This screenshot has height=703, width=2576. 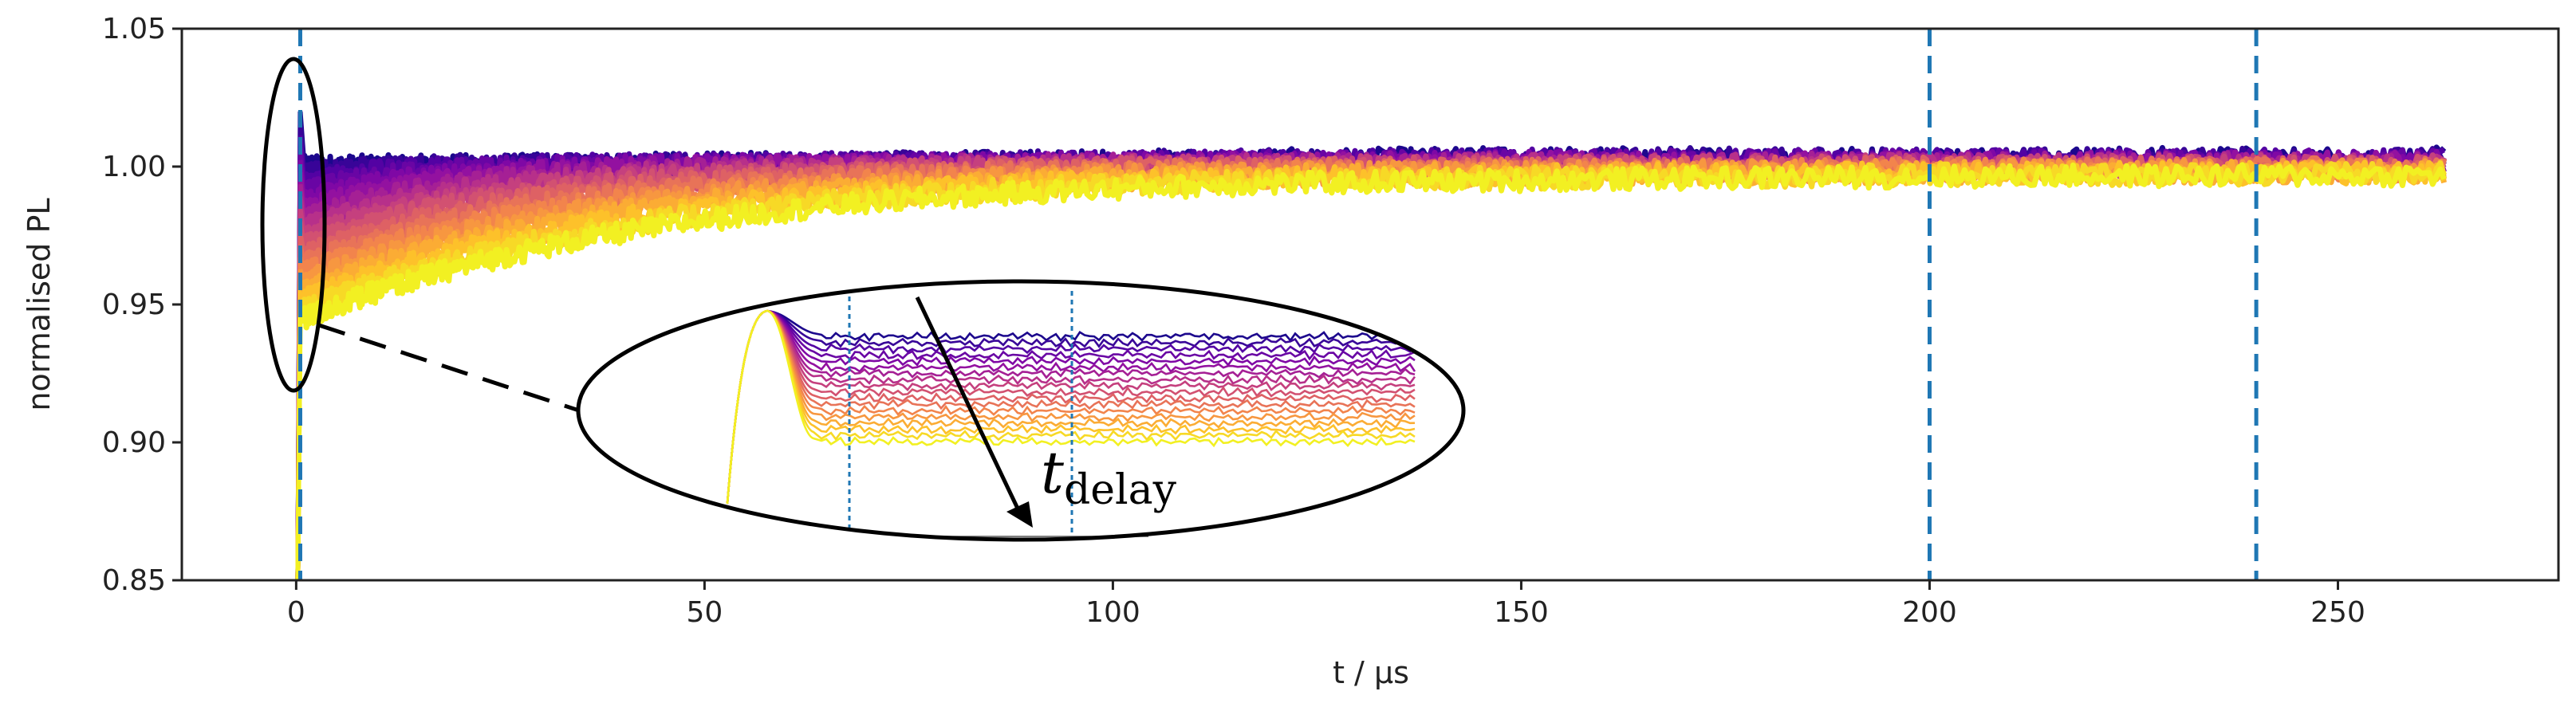 I want to click on y-axis-label: normalised PL, so click(x=39, y=304).